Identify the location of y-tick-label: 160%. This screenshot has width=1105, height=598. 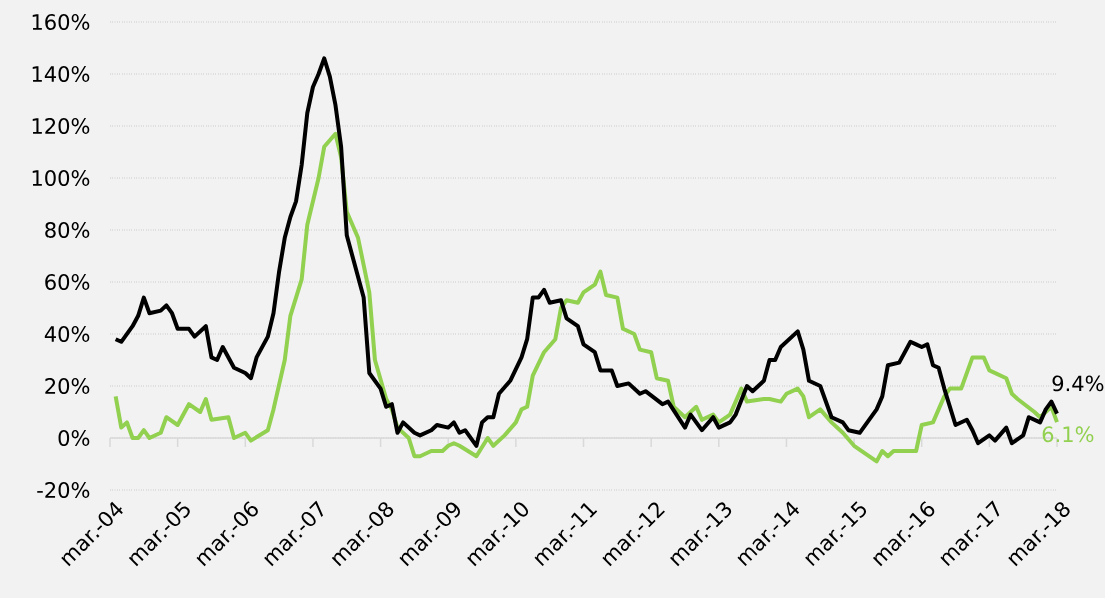
(61, 22).